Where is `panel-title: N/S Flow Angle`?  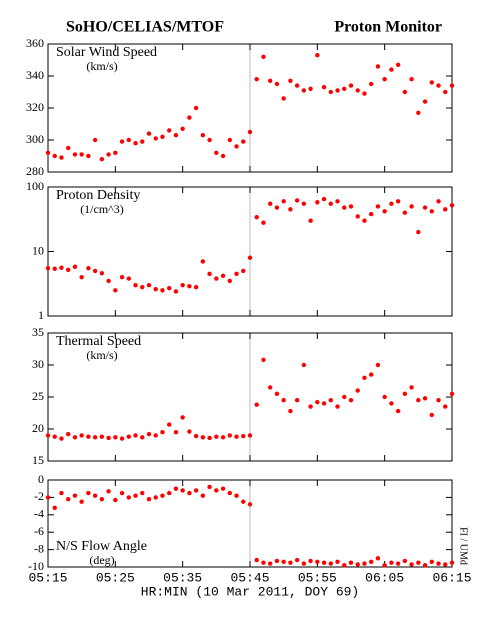 panel-title: N/S Flow Angle is located at coordinates (101, 546).